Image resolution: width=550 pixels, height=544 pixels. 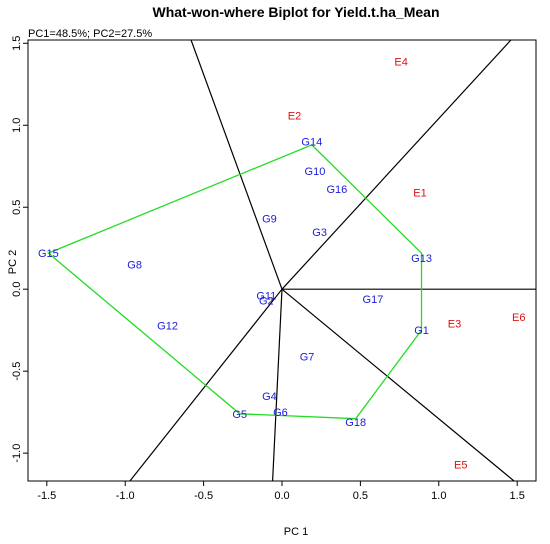 What do you see at coordinates (269, 220) in the screenshot?
I see `genotype-label: G9` at bounding box center [269, 220].